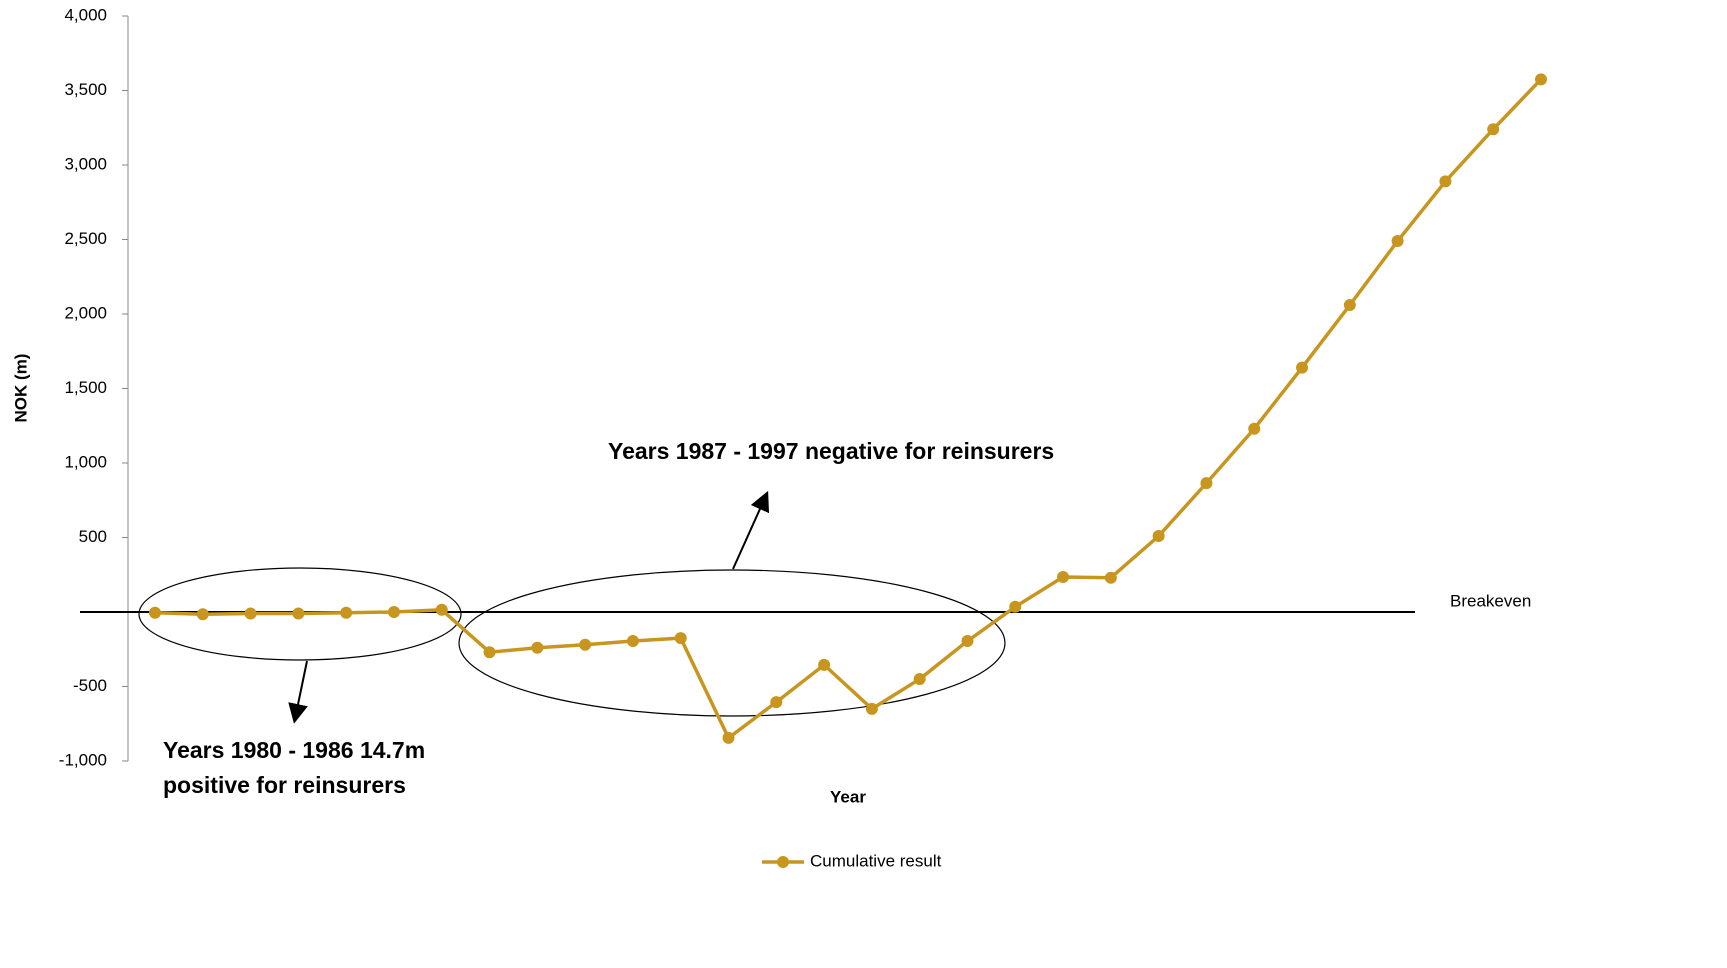 Image resolution: width=1727 pixels, height=968 pixels. I want to click on y-tick-label: -500, so click(90, 685).